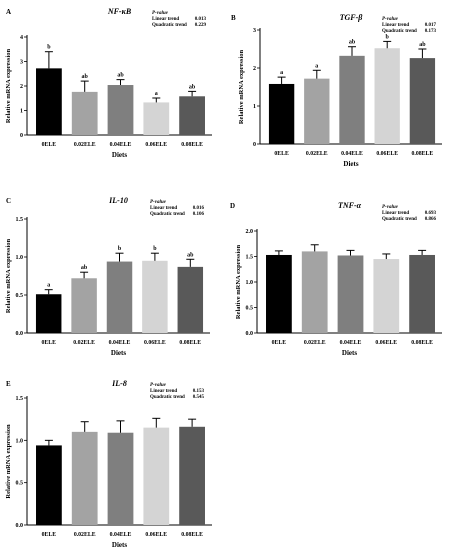  Describe the element at coordinates (250, 258) in the screenshot. I see `y-tick-label: 1.5` at that location.